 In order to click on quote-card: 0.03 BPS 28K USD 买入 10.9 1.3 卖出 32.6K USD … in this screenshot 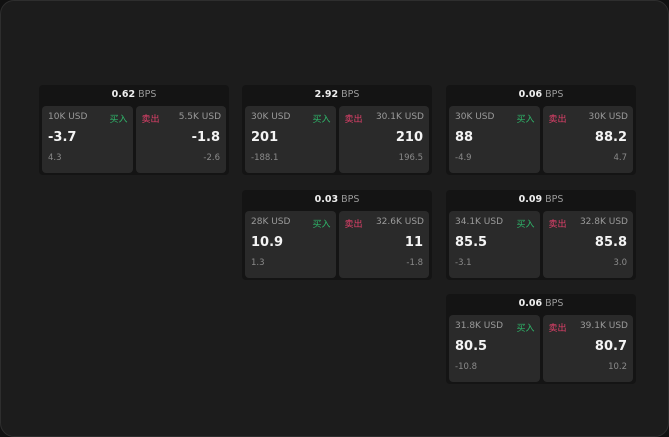, I will do `click(337, 235)`.